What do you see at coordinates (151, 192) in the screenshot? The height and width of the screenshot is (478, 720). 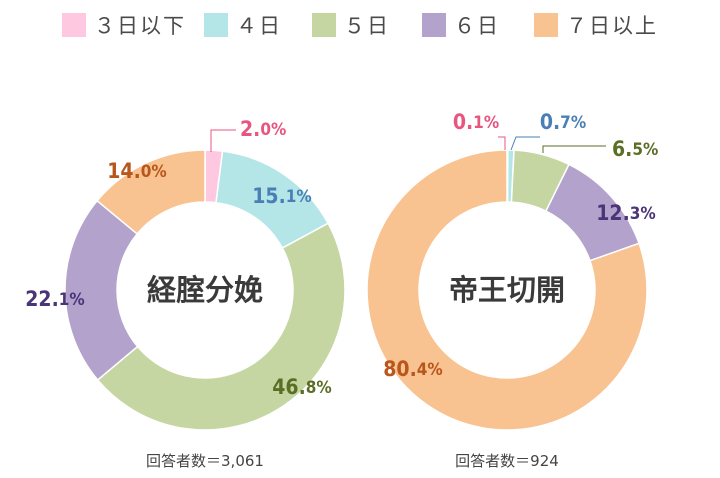 I see `slice-7days-or-more` at bounding box center [151, 192].